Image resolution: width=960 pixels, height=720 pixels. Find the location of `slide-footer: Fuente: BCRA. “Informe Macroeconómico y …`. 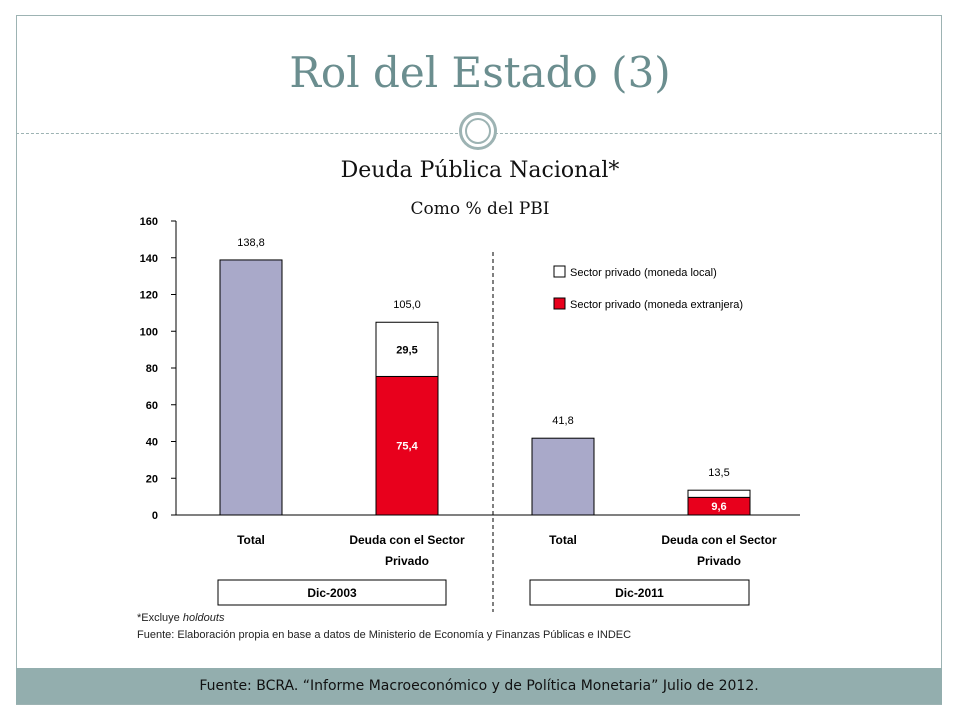

slide-footer: Fuente: BCRA. “Informe Macroeconómico y … is located at coordinates (479, 686).